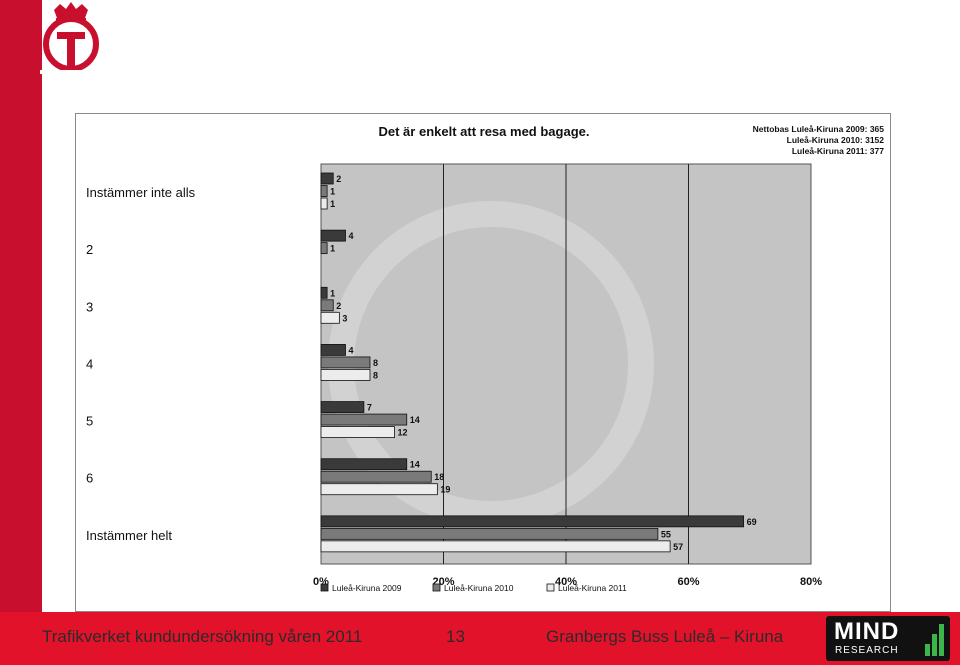 The height and width of the screenshot is (665, 960). Describe the element at coordinates (934, 640) in the screenshot. I see `mind-bars-icon` at that location.